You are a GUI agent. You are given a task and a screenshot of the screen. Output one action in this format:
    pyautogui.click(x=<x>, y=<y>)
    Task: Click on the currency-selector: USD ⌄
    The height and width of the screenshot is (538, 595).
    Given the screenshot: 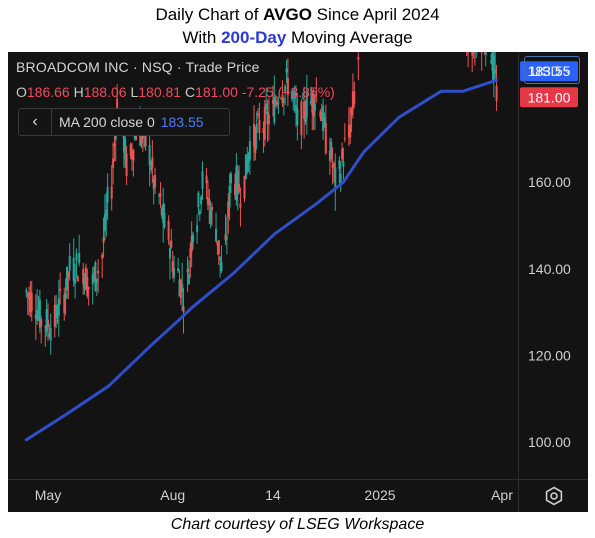 What is the action you would take?
    pyautogui.click(x=552, y=70)
    